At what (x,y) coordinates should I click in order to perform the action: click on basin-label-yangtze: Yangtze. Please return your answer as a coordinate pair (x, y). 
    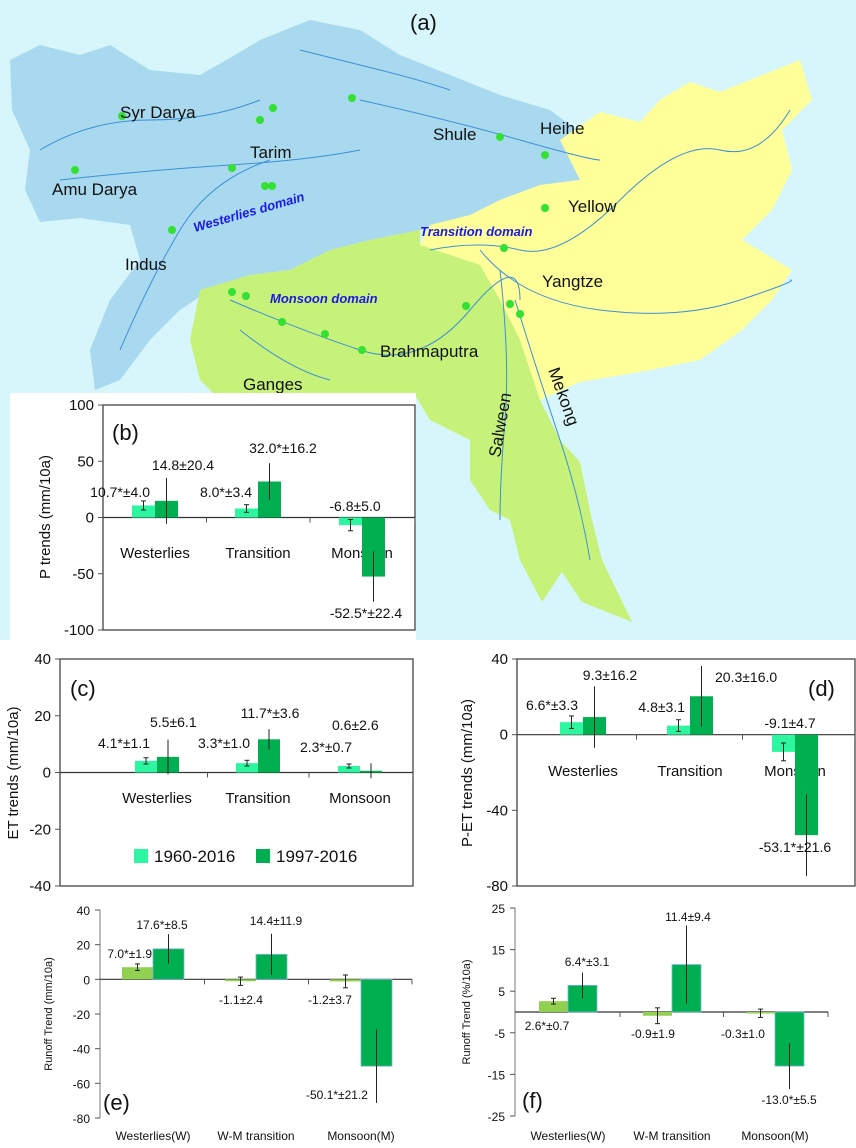
    Looking at the image, I should click on (572, 281).